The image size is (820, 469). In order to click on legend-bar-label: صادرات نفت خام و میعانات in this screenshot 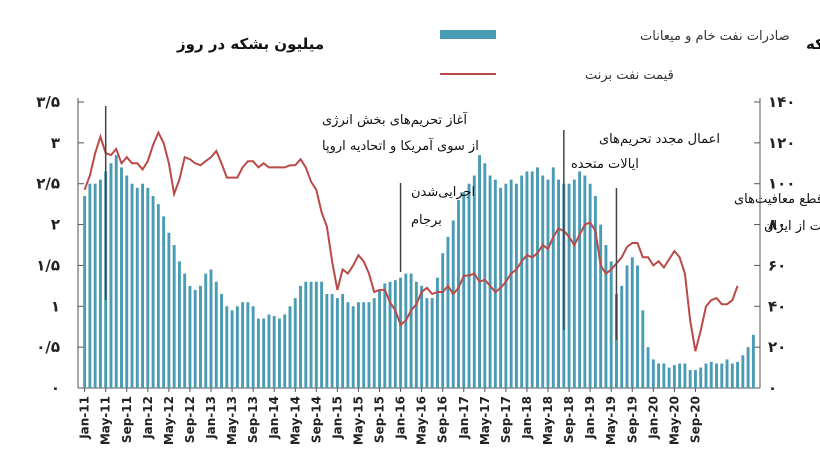, I will do `click(715, 36)`.